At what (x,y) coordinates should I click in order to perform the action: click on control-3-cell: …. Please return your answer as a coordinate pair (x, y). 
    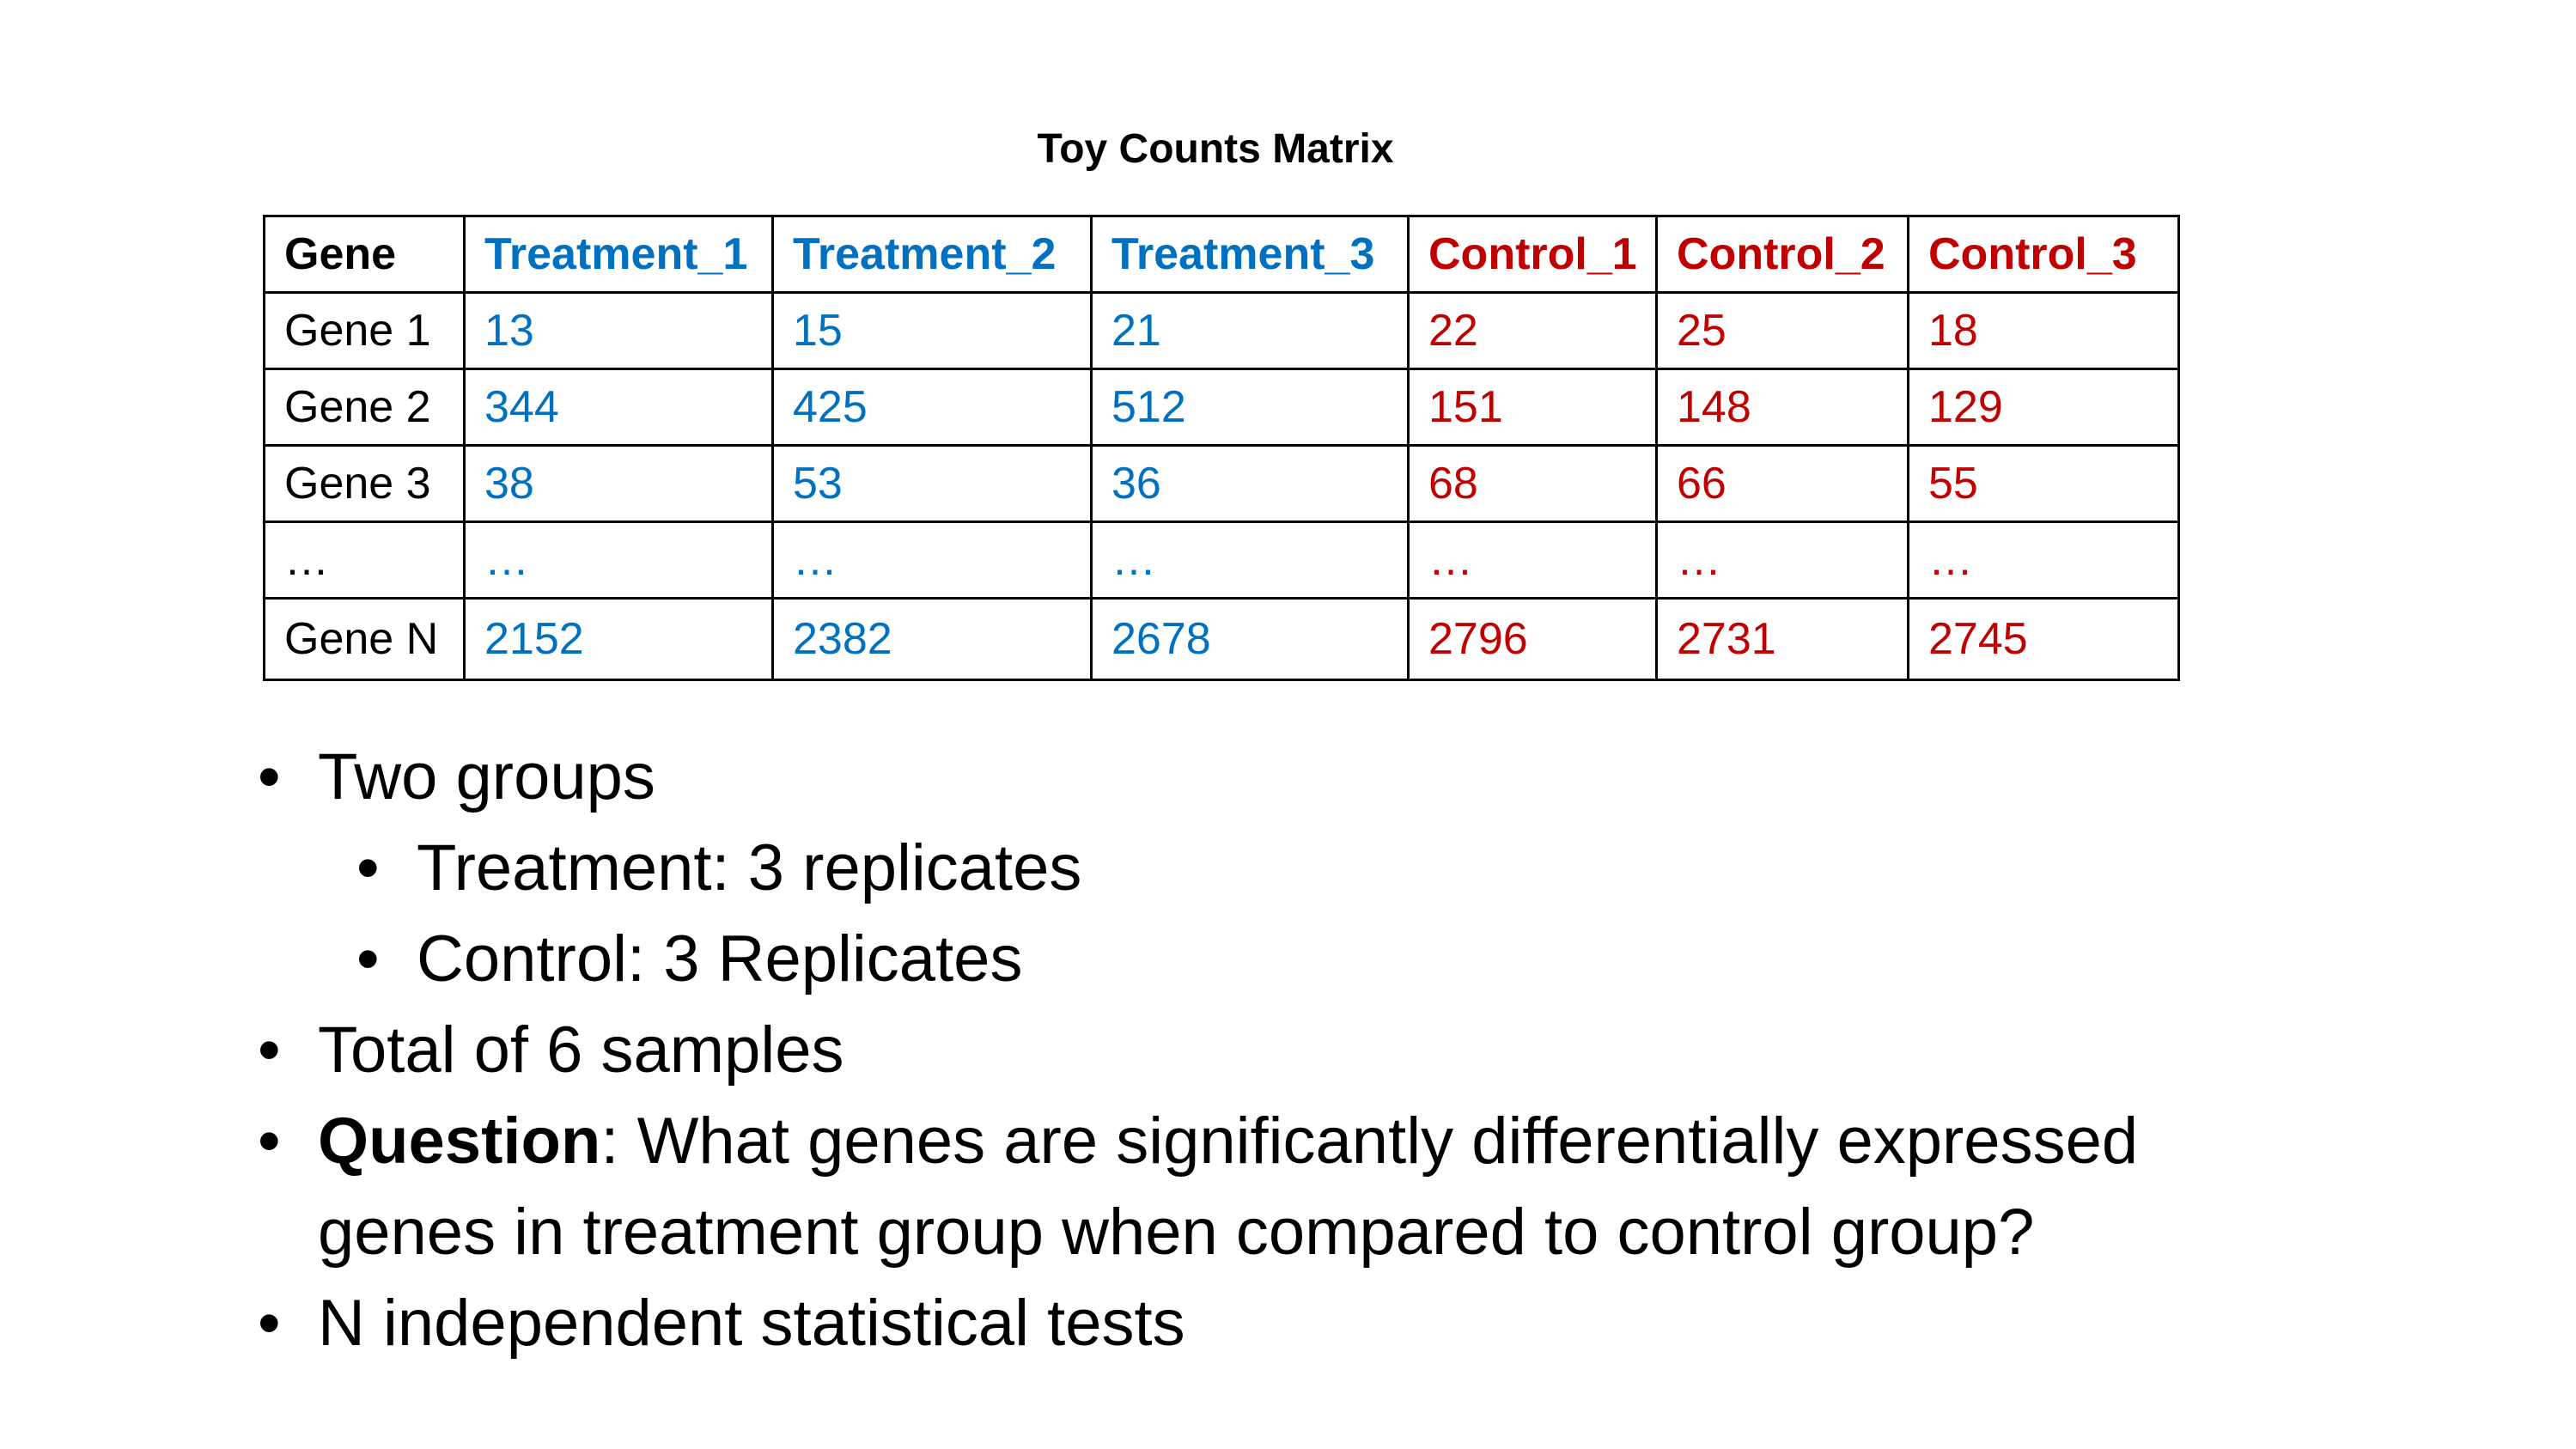
    Looking at the image, I should click on (2043, 560).